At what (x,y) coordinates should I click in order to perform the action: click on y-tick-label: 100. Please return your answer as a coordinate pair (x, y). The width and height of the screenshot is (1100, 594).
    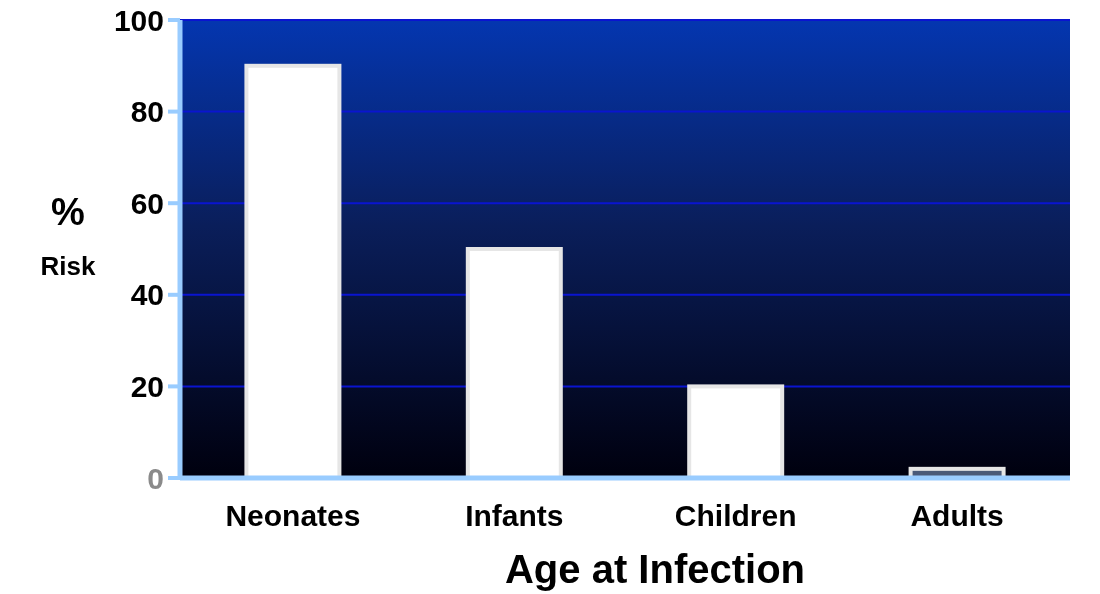
    Looking at the image, I should click on (138, 20).